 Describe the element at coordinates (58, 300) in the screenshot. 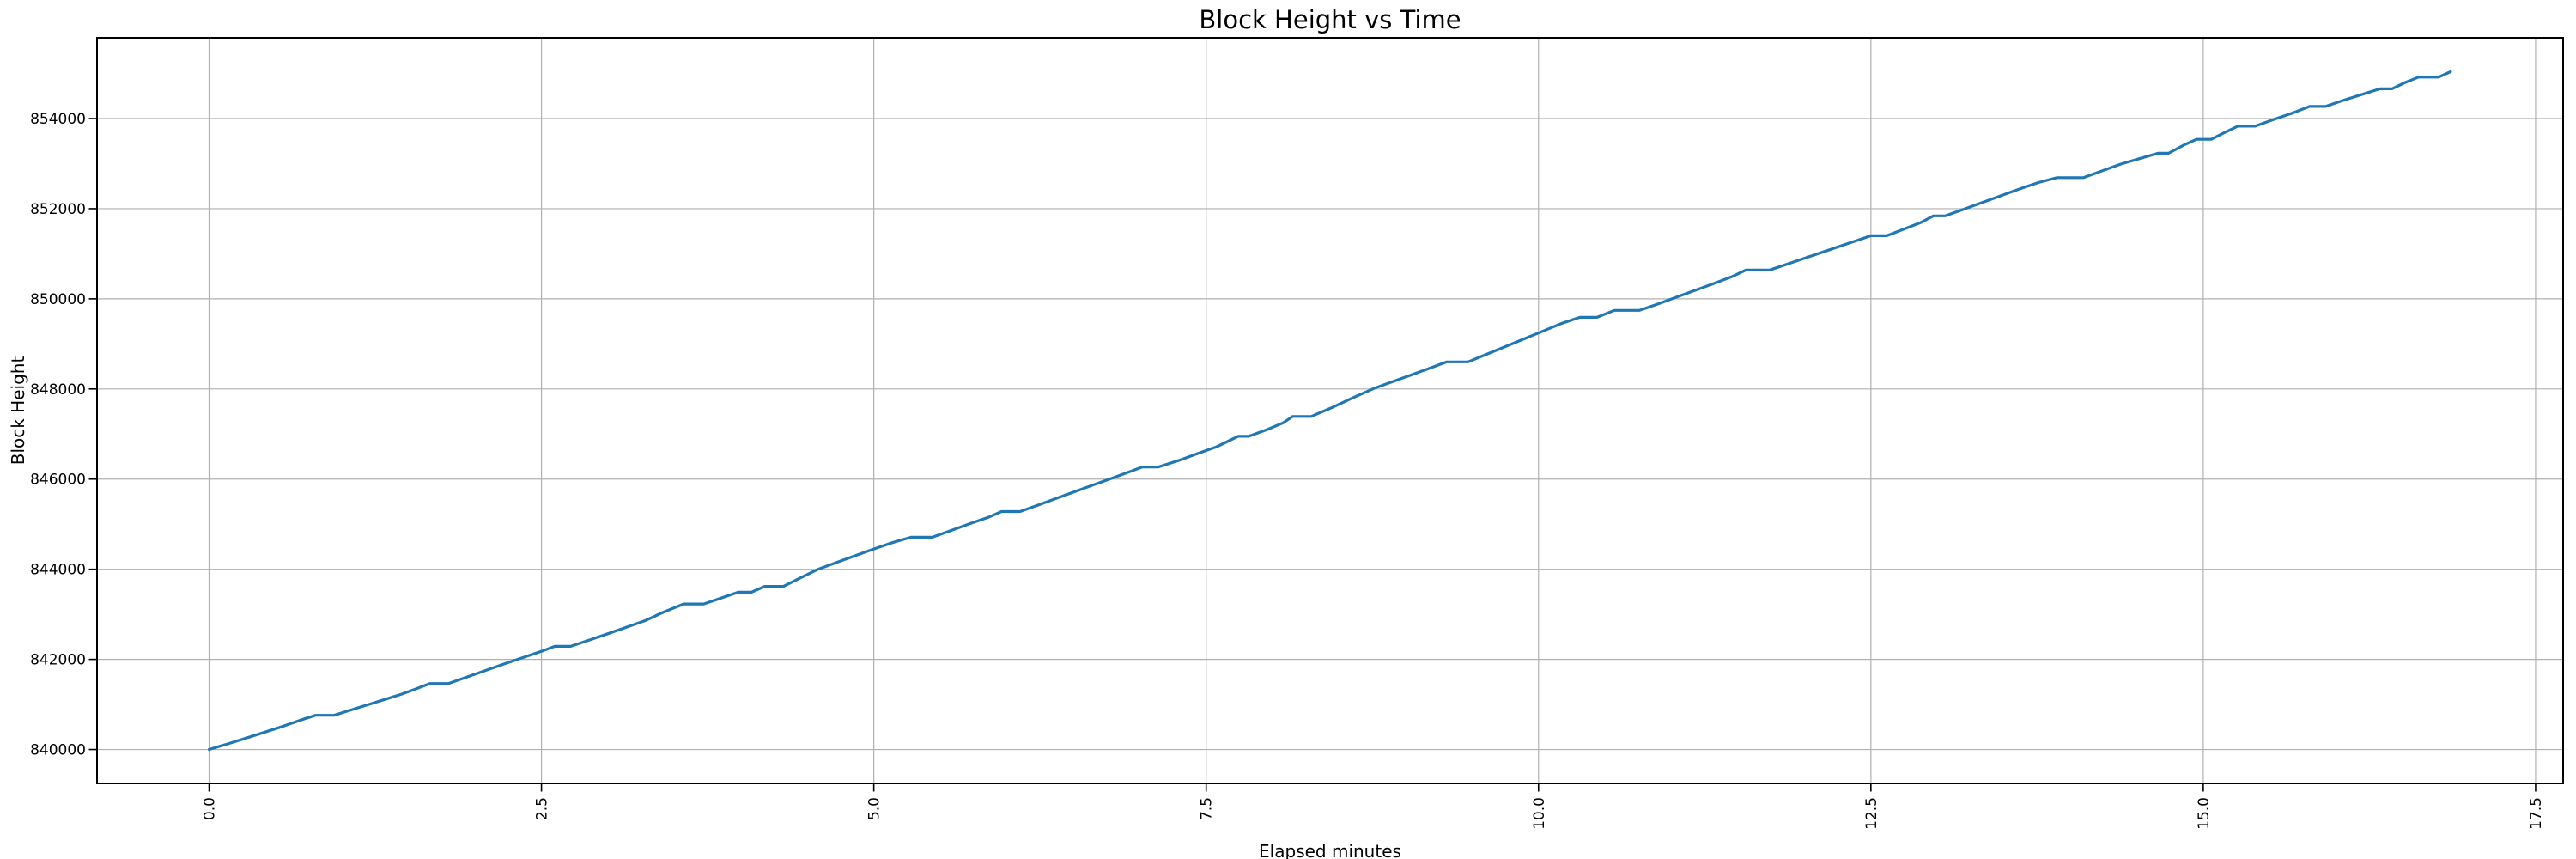

I see `y-tick-label: 850000` at that location.